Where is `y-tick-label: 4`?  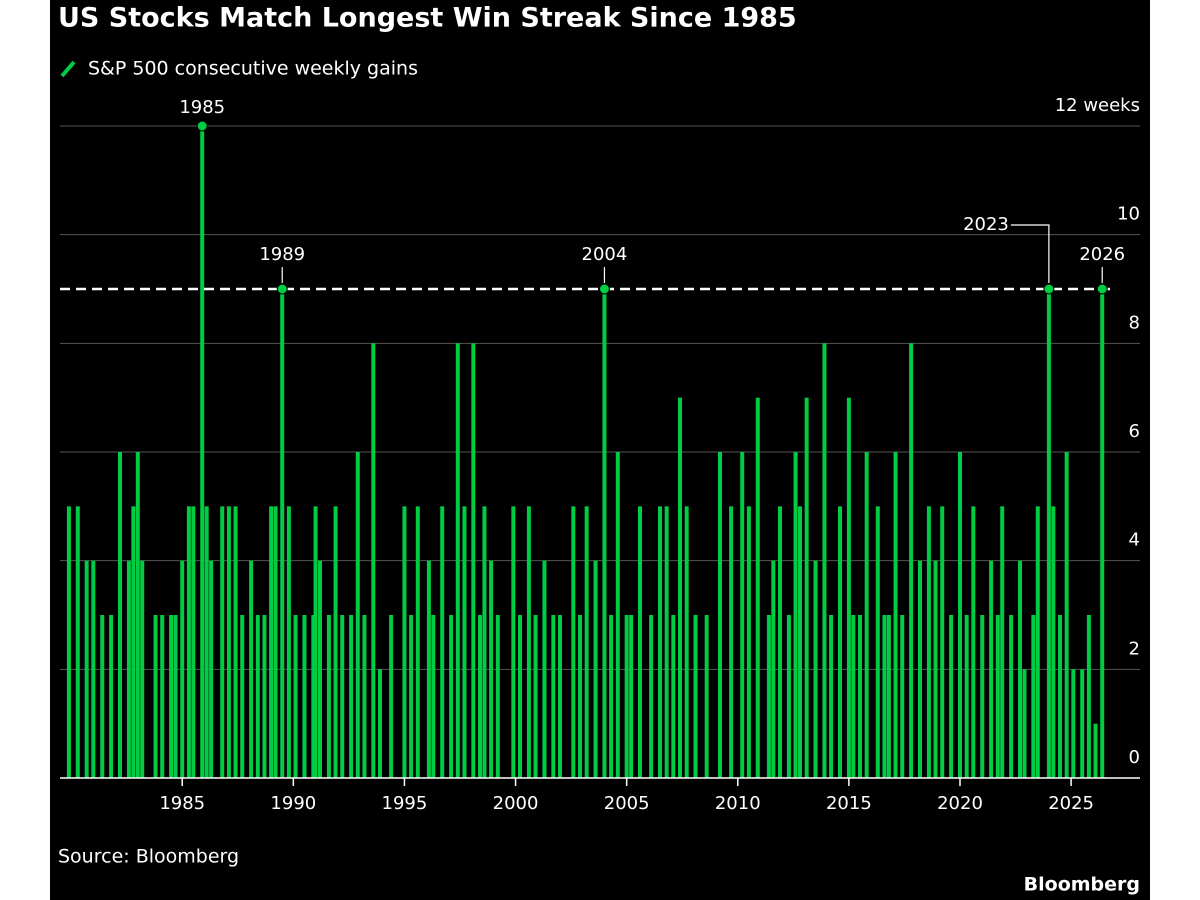
y-tick-label: 4 is located at coordinates (1134, 540).